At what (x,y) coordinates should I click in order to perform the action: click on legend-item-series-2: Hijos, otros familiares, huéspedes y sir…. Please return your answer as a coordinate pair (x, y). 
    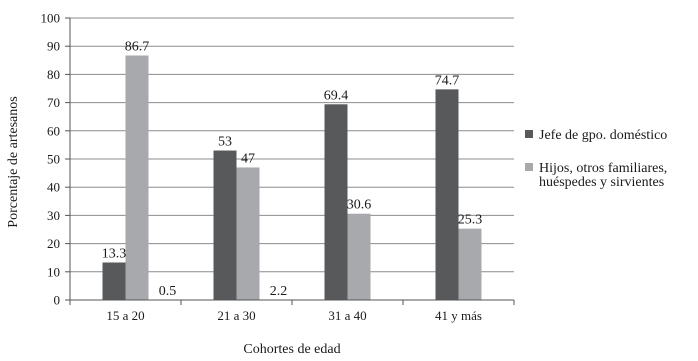
    Looking at the image, I should click on (596, 175).